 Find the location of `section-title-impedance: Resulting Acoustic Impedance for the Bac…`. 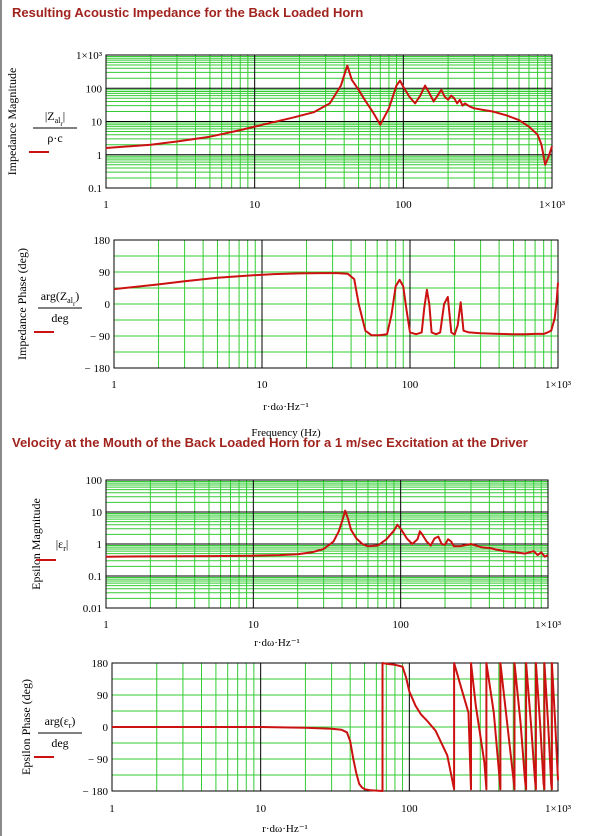

section-title-impedance: Resulting Acoustic Impedance for the Bac… is located at coordinates (188, 12).